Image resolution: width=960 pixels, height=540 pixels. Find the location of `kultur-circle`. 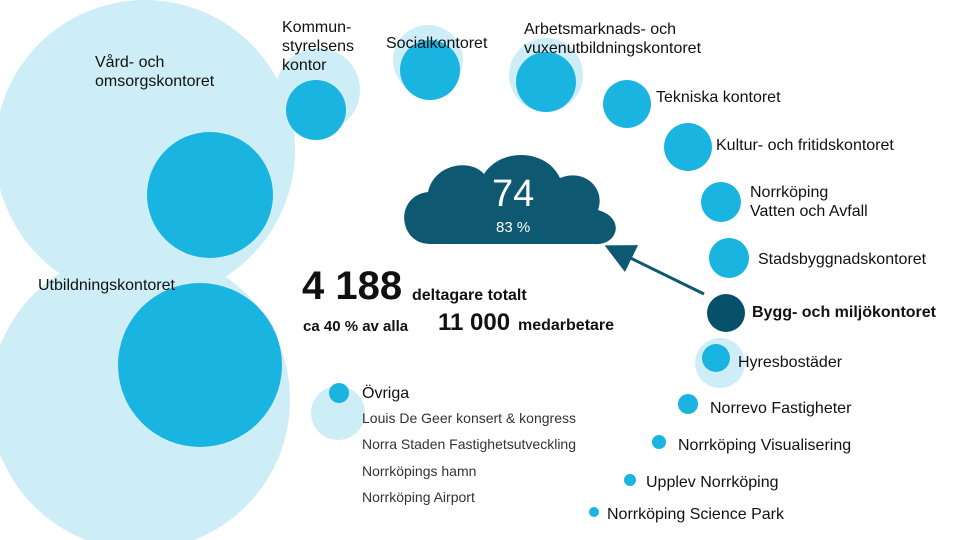

kultur-circle is located at coordinates (688, 147).